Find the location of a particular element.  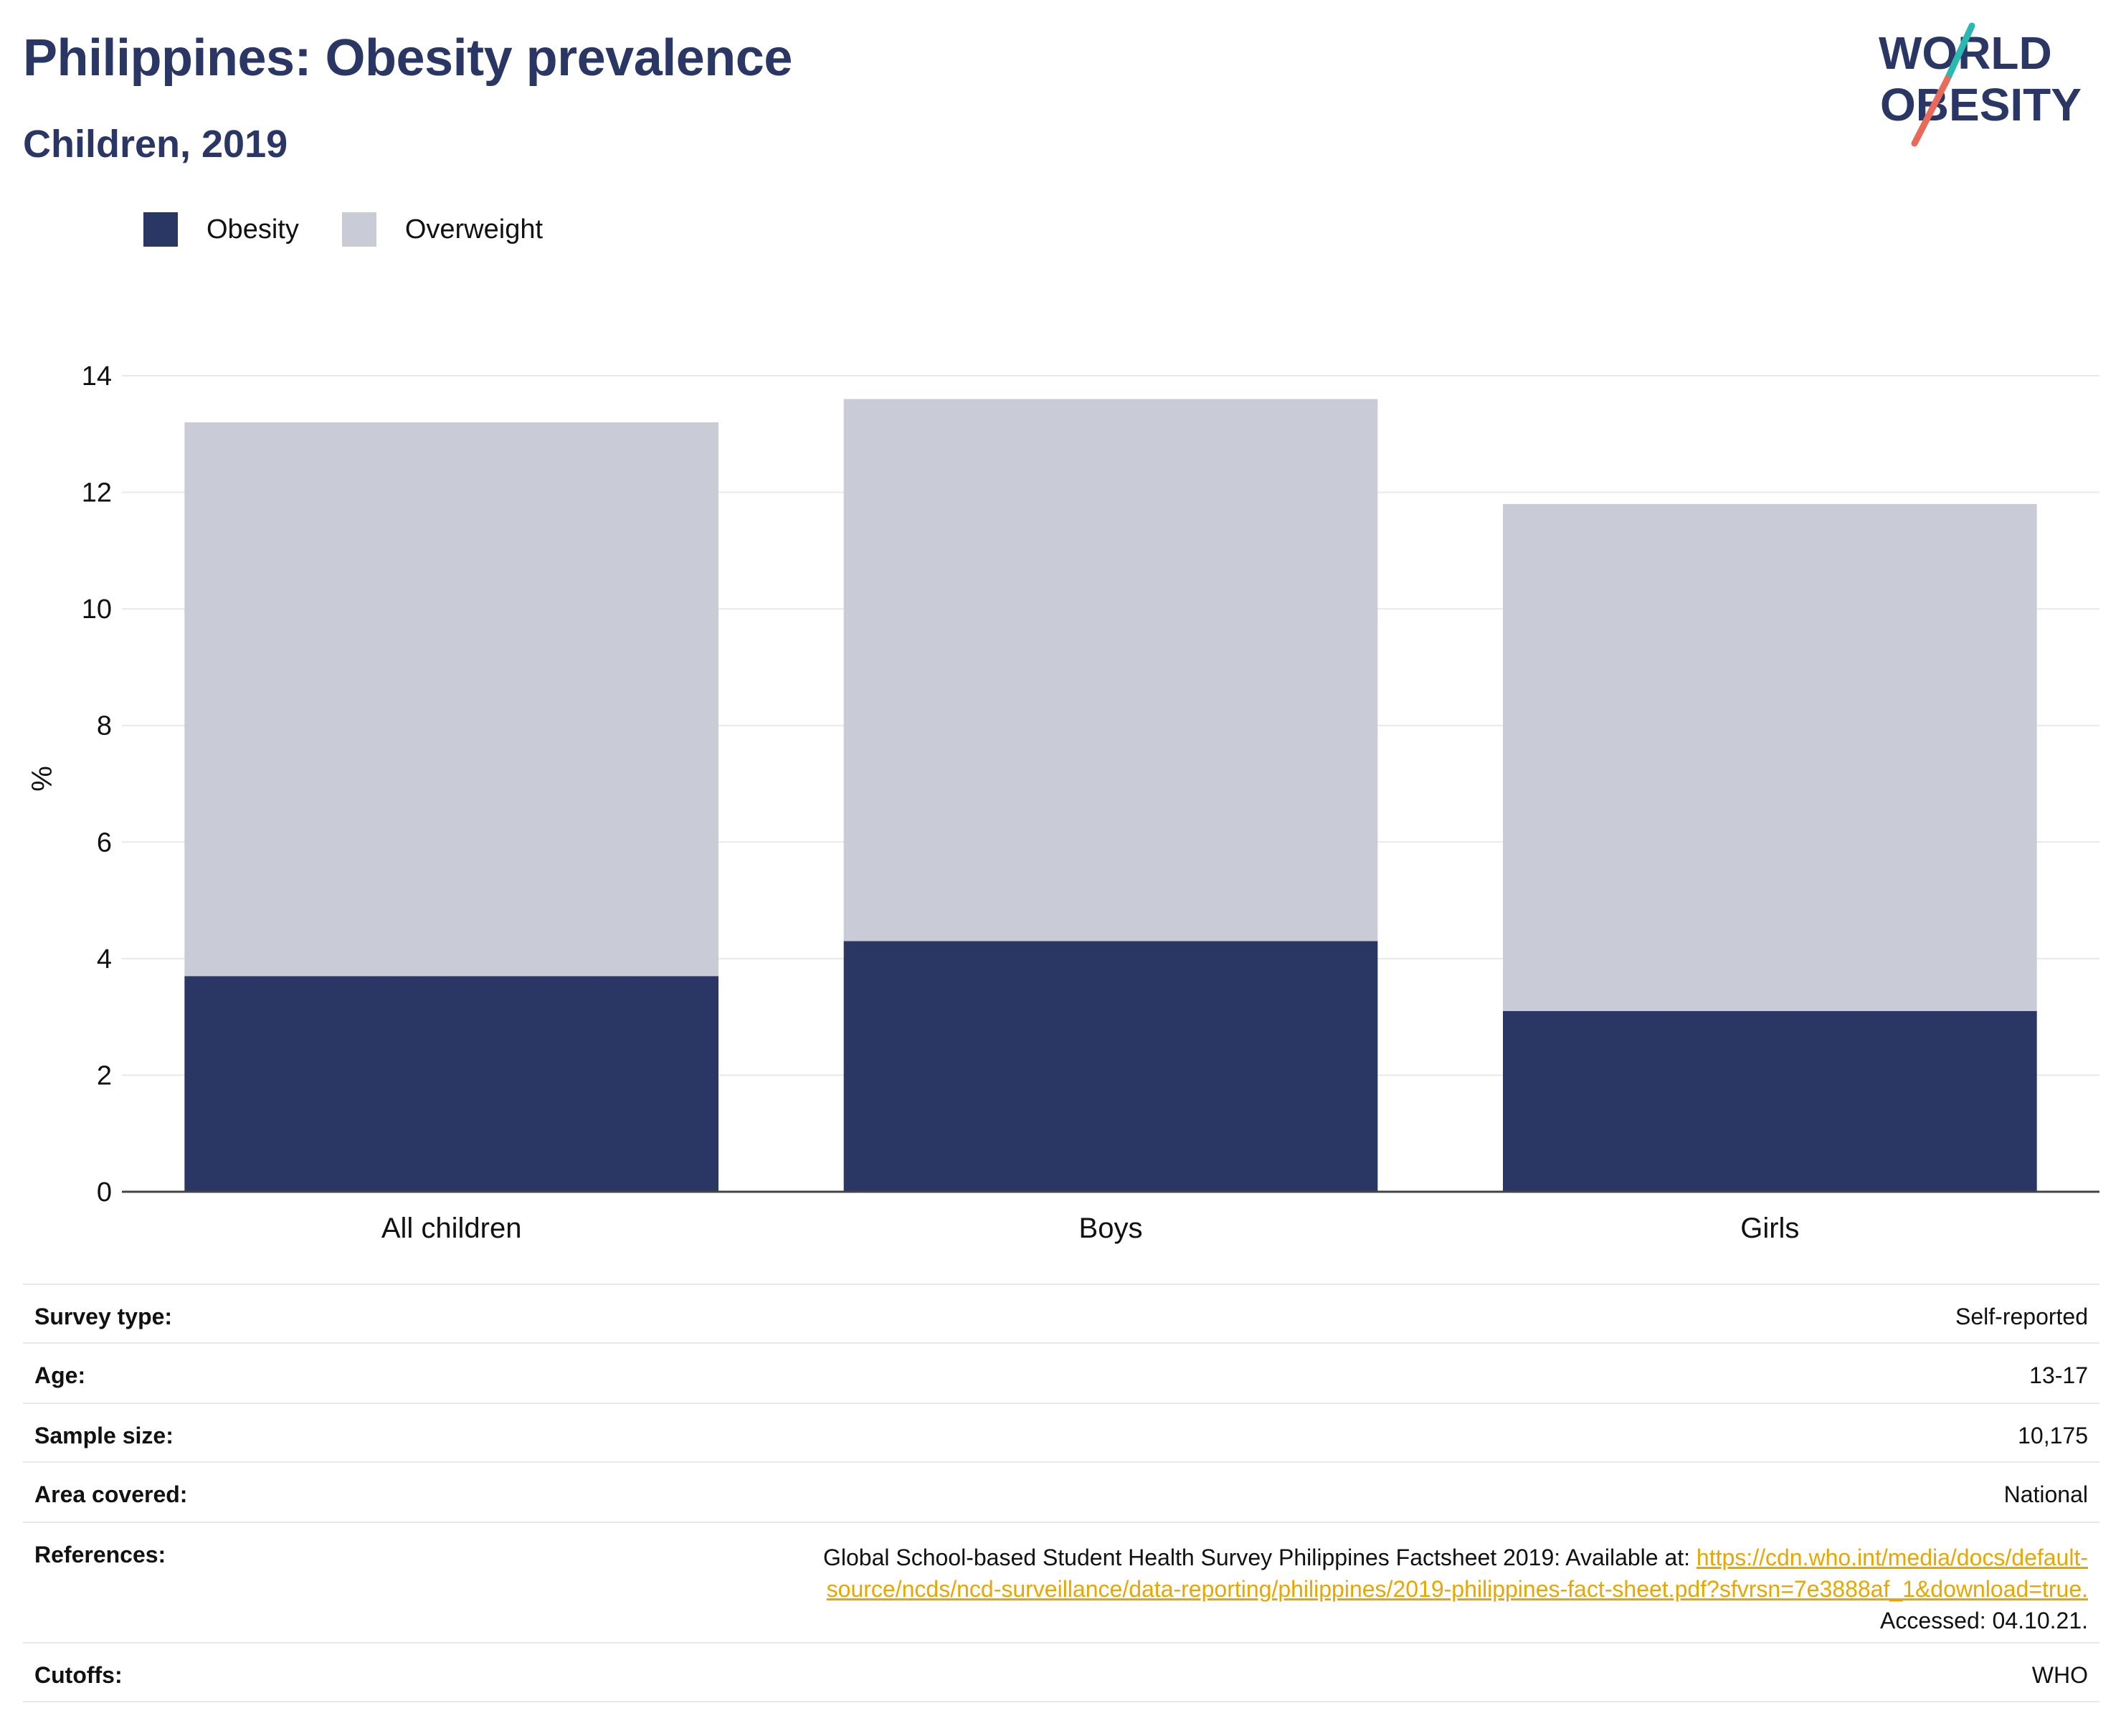

meta-row-age: Age: 13-17 is located at coordinates (1061, 1372).